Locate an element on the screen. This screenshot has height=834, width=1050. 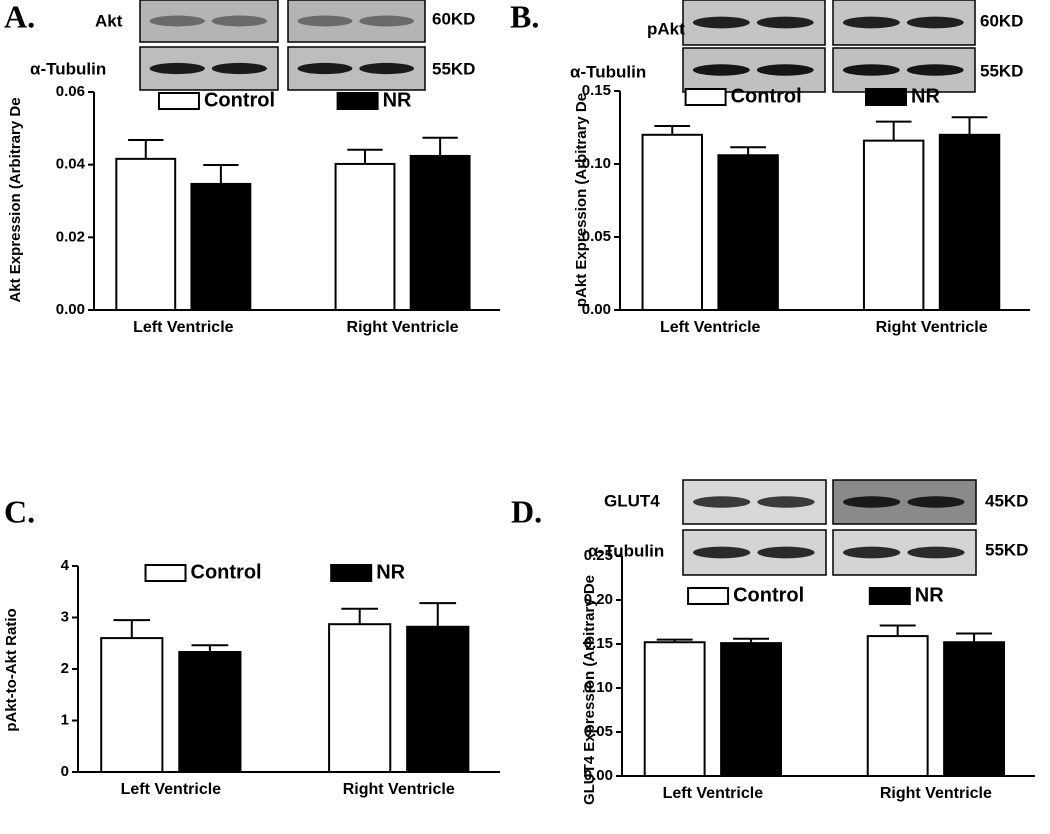
blot-size: 60KD is located at coordinates (1001, 20).